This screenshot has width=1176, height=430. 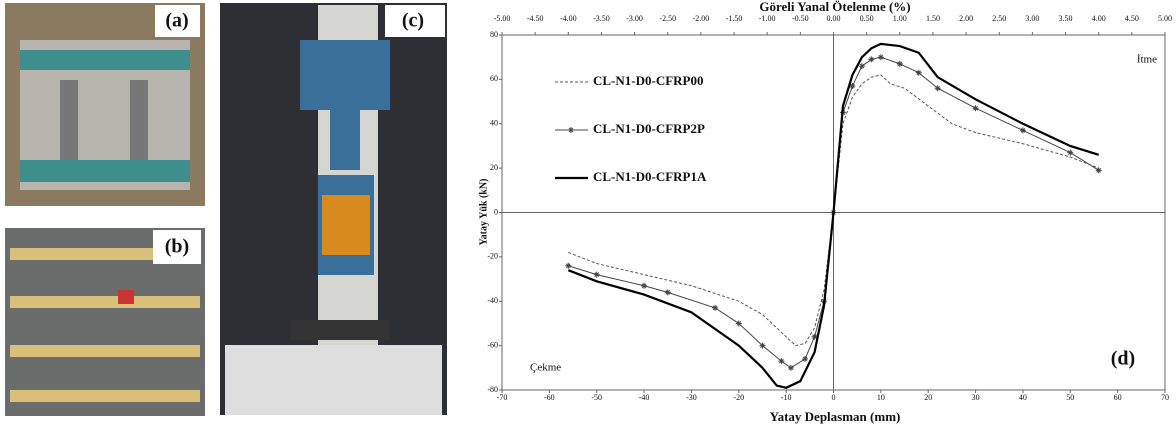 I want to click on x2-tick-label: -0.50, so click(x=800, y=18).